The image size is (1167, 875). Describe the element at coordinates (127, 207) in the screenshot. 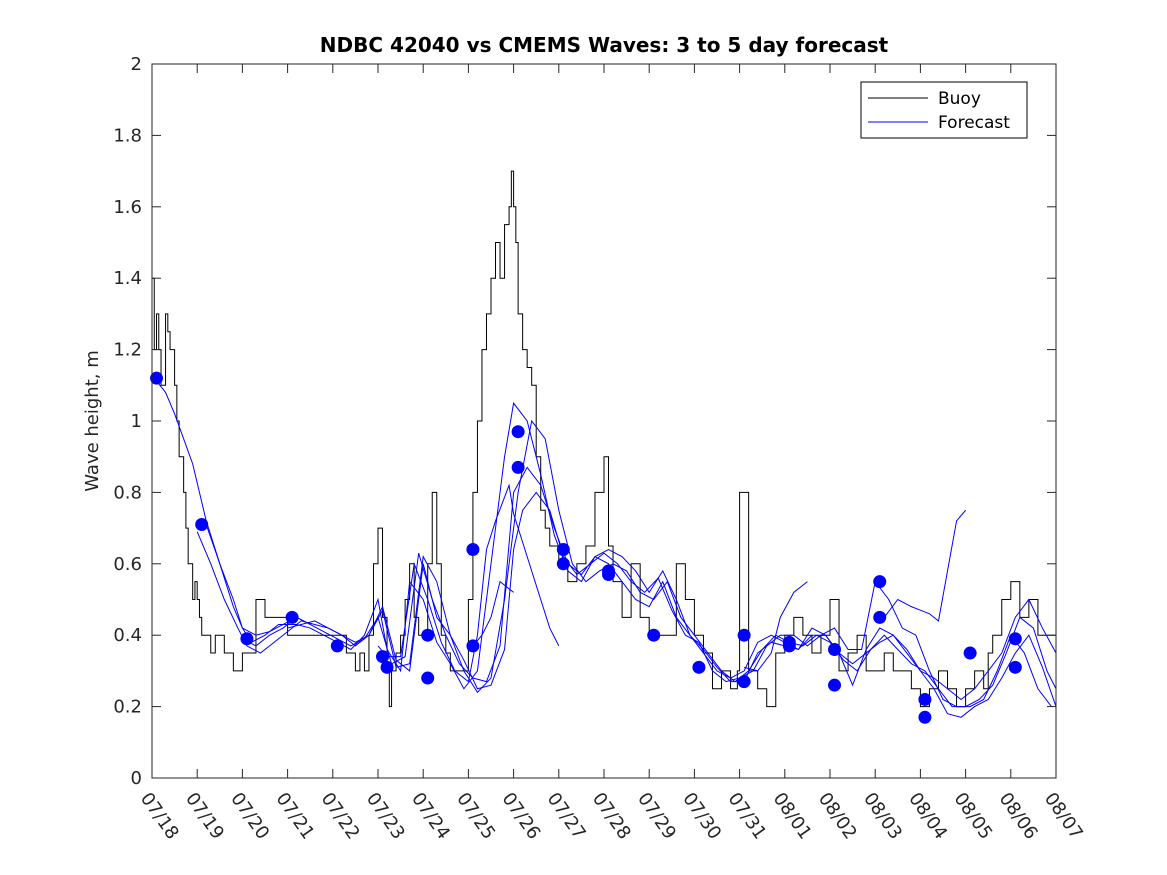

I see `y-tick-label: 1.6` at that location.